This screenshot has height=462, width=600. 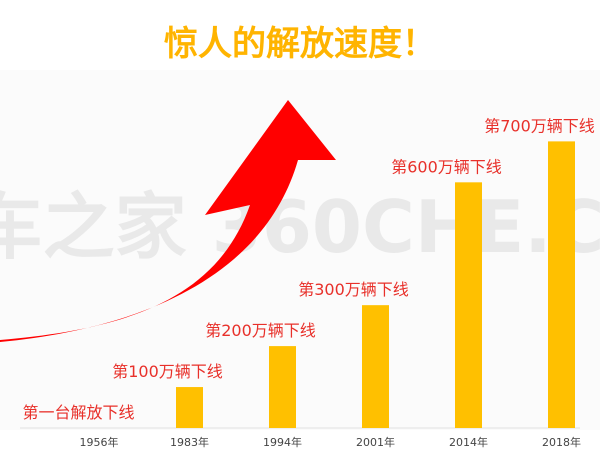 I want to click on data-label-2001年: 第300万辆下线, so click(x=353, y=289).